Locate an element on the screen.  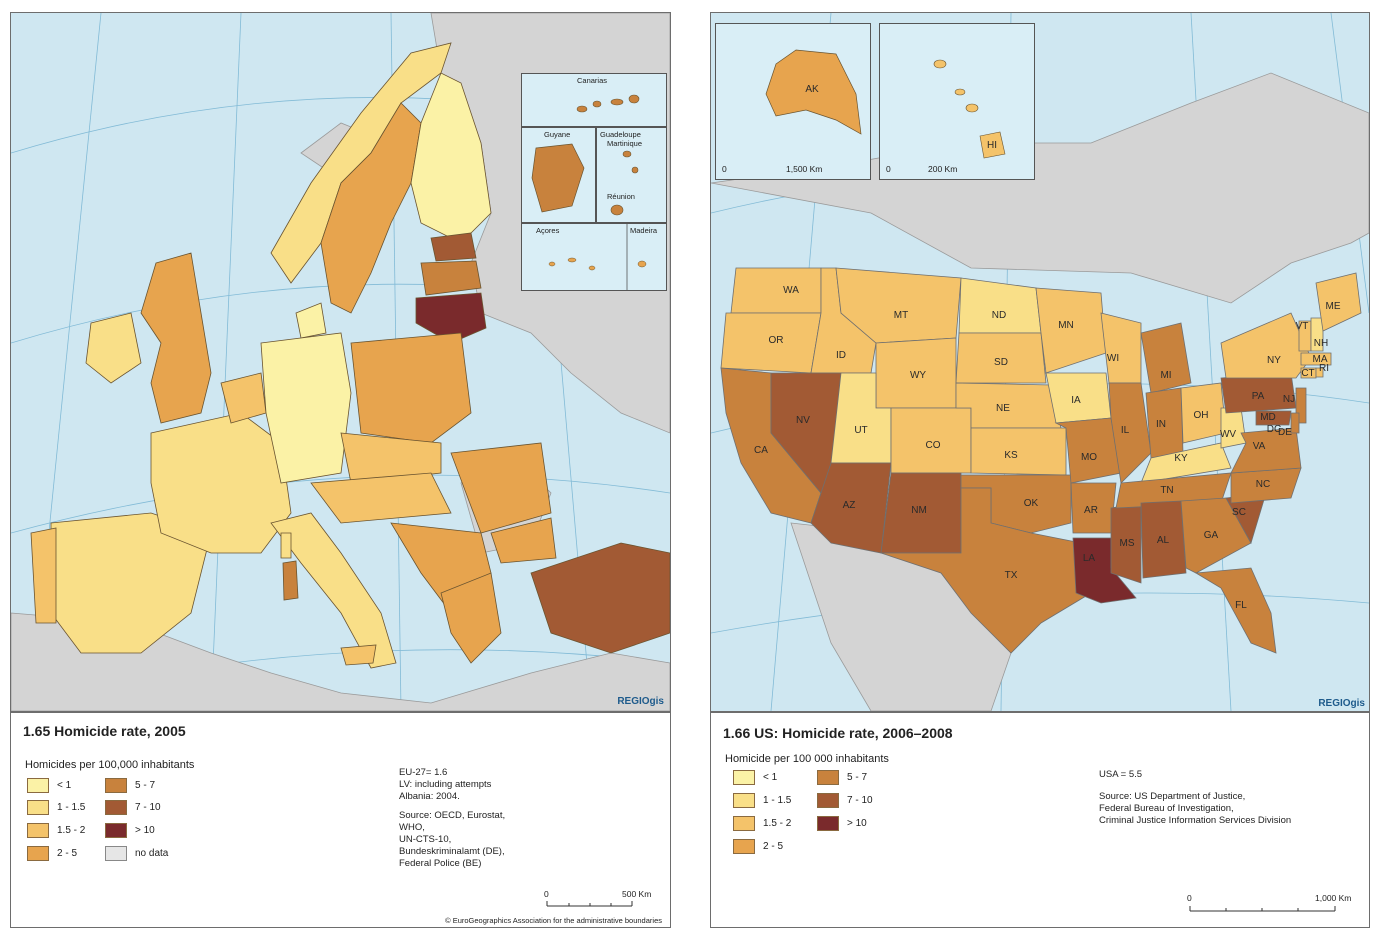
state-region-nd is located at coordinates (1000, 305).